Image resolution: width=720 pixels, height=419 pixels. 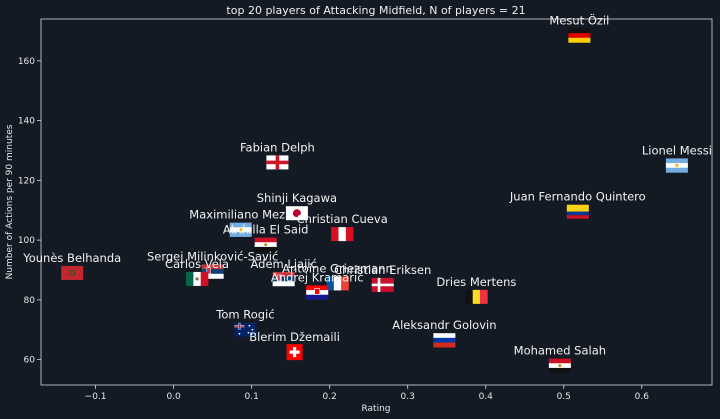 I want to click on data-point: Aleksandr Golovin, so click(x=444, y=333).